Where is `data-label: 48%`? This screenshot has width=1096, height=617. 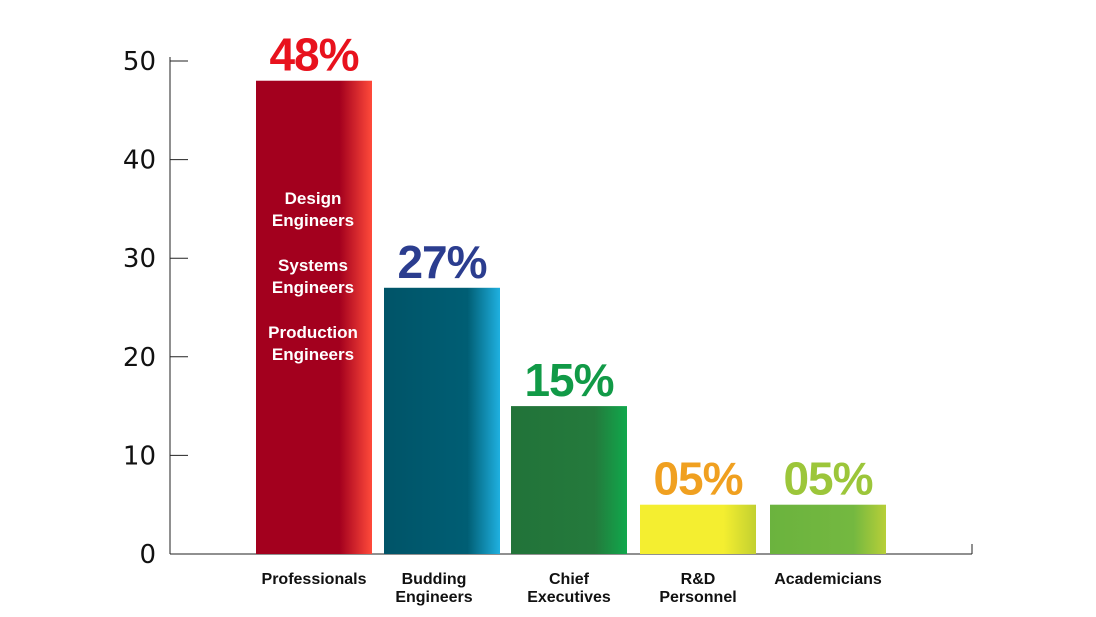 data-label: 48% is located at coordinates (313, 55).